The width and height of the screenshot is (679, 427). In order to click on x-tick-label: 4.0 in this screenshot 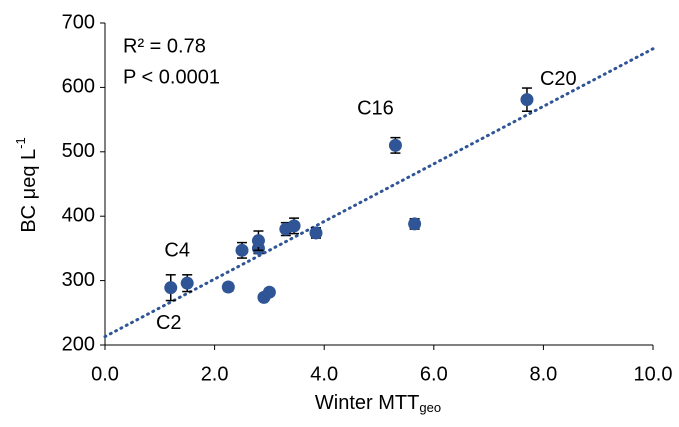, I will do `click(324, 374)`.